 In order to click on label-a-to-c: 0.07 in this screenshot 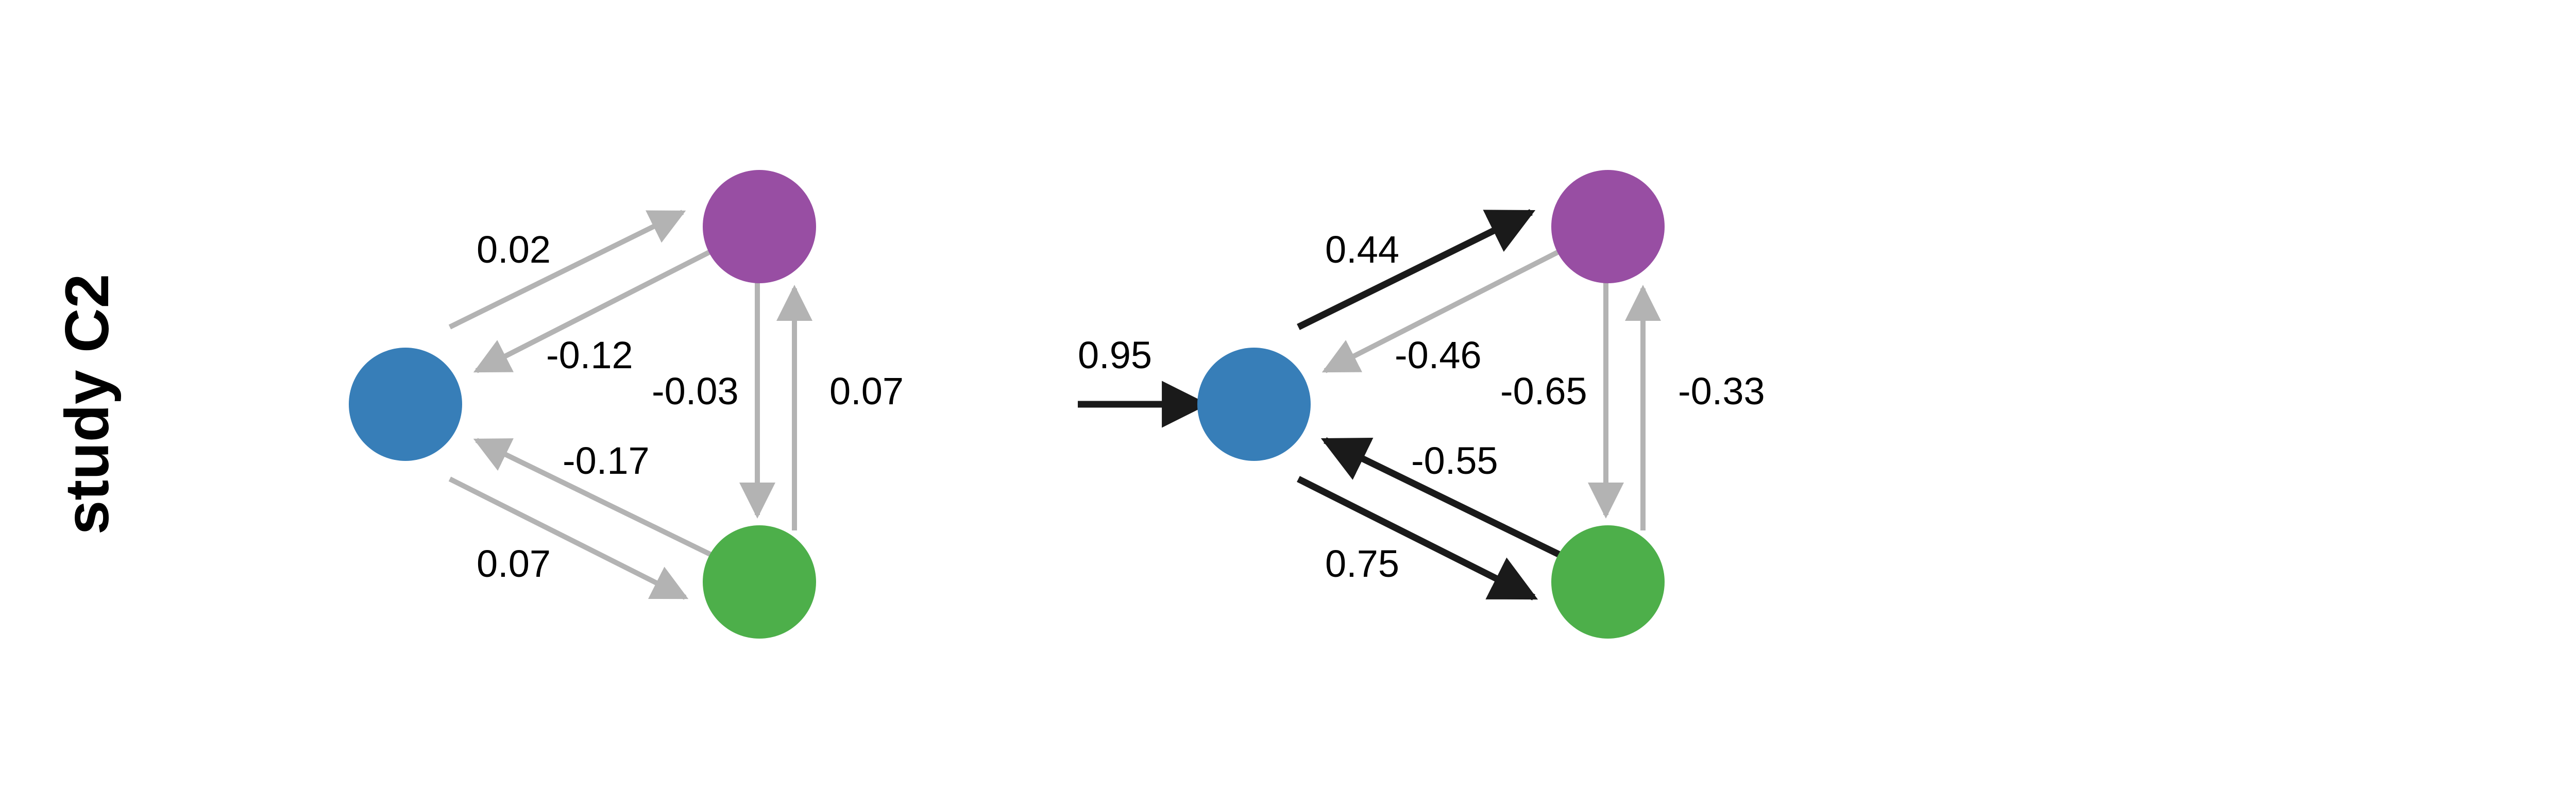, I will do `click(514, 564)`.